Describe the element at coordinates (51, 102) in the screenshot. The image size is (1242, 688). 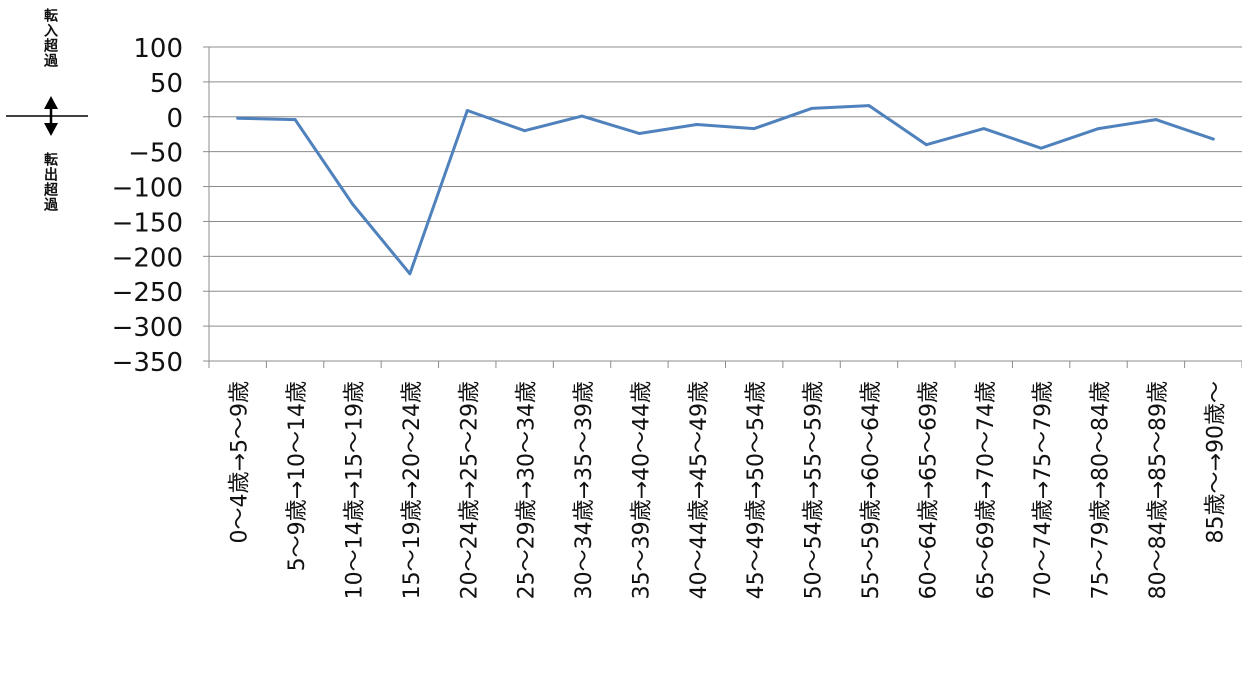
I see `arrow-up-icon` at that location.